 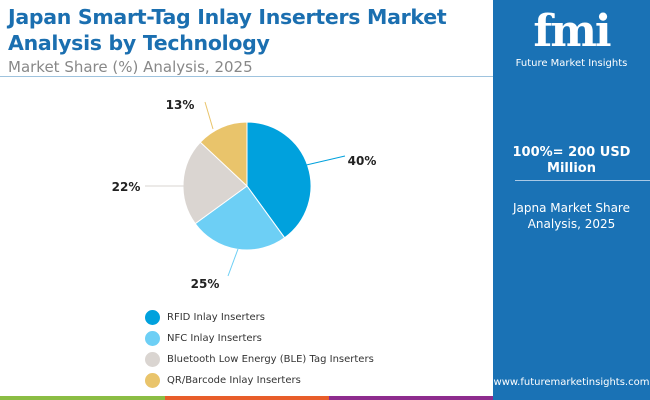 I want to click on legend-label: QR/Barcode Inlay Inserters, so click(x=234, y=380).